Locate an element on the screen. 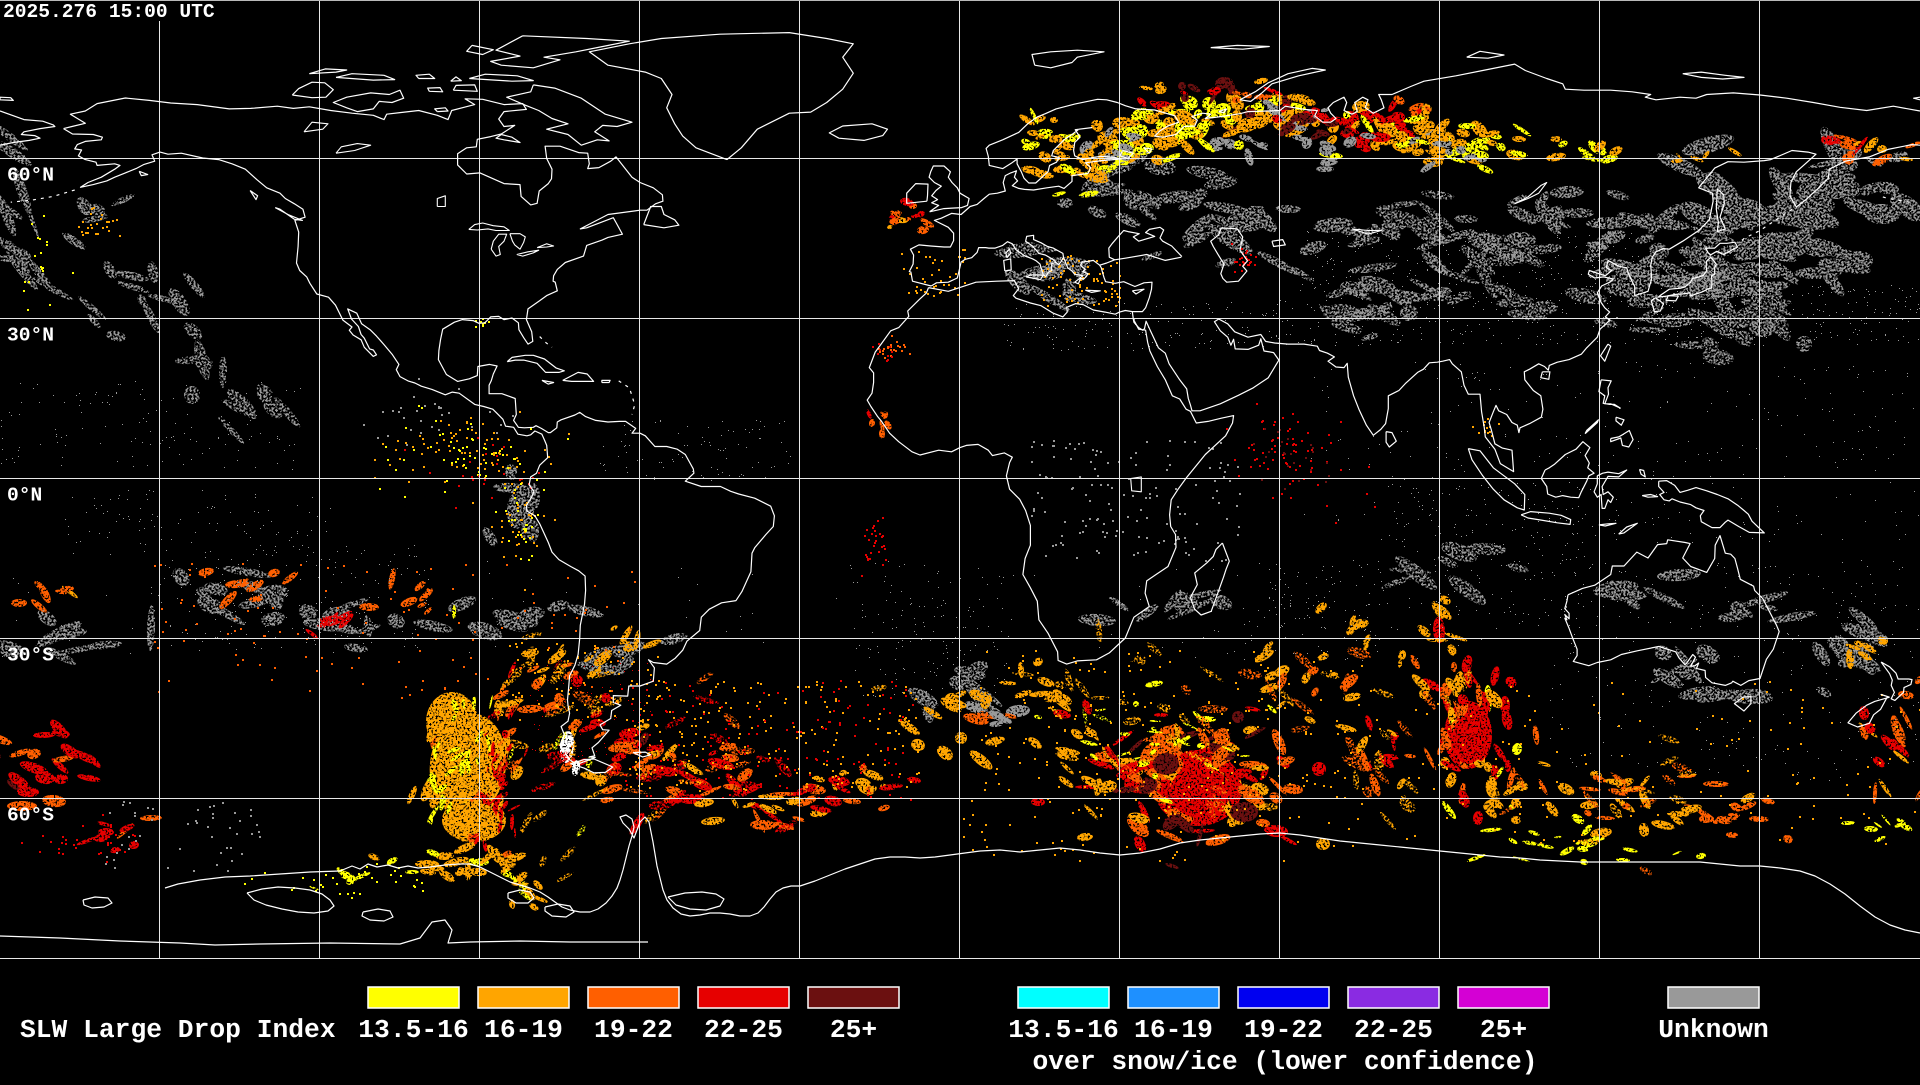 The width and height of the screenshot is (1920, 1085). svg-text: 0°N is located at coordinates (24, 496).